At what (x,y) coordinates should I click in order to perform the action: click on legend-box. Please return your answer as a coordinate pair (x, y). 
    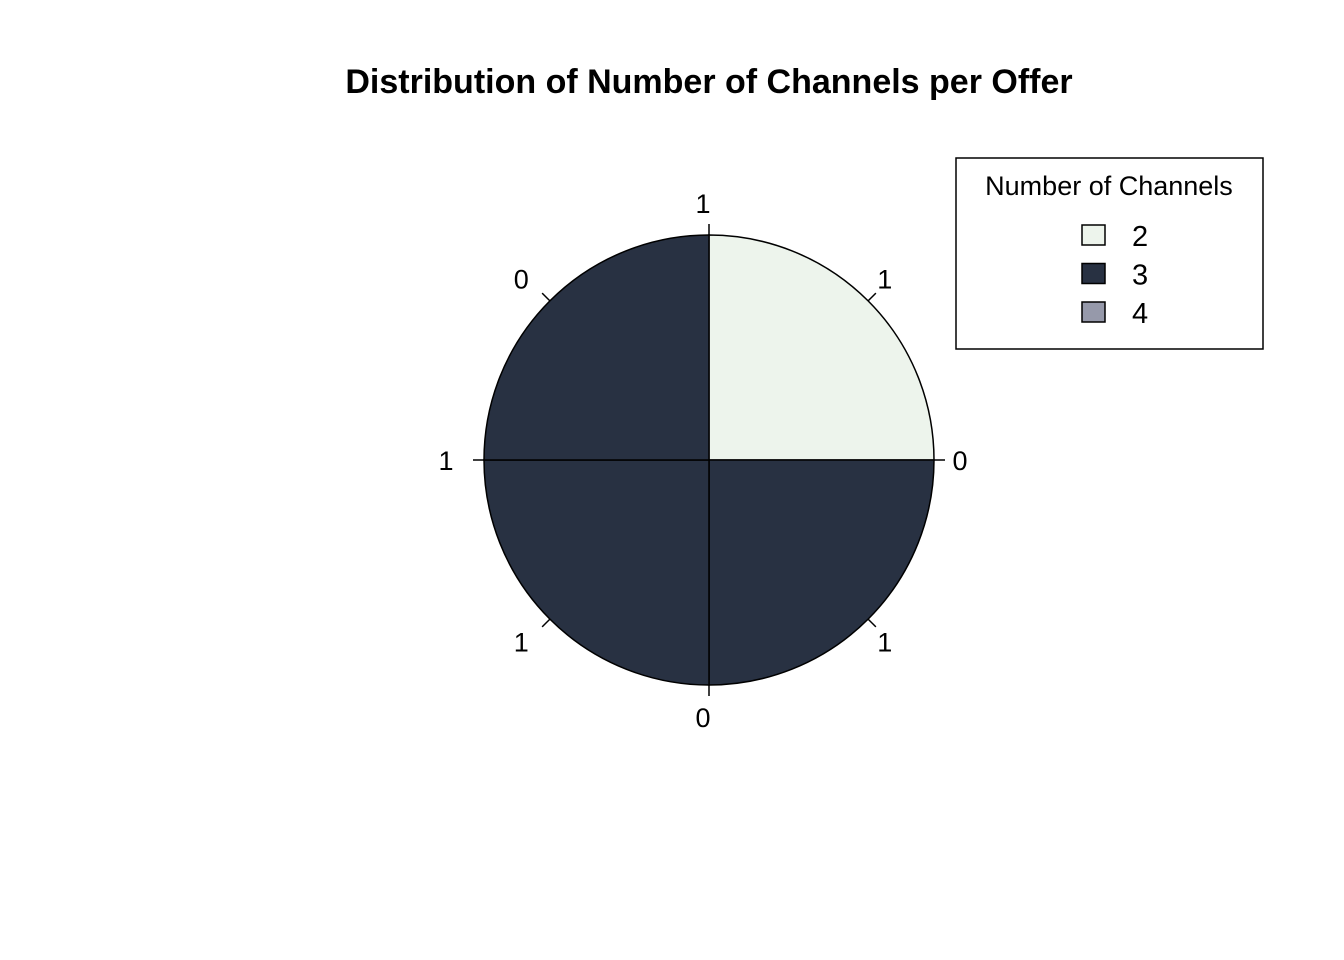
    Looking at the image, I should click on (1109, 253).